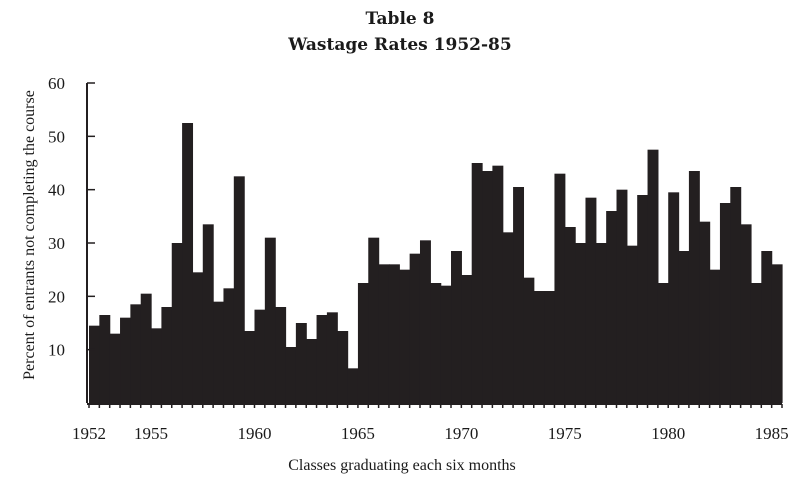 Image resolution: width=803 pixels, height=480 pixels. What do you see at coordinates (56, 350) in the screenshot?
I see `y-tick-label: 10` at bounding box center [56, 350].